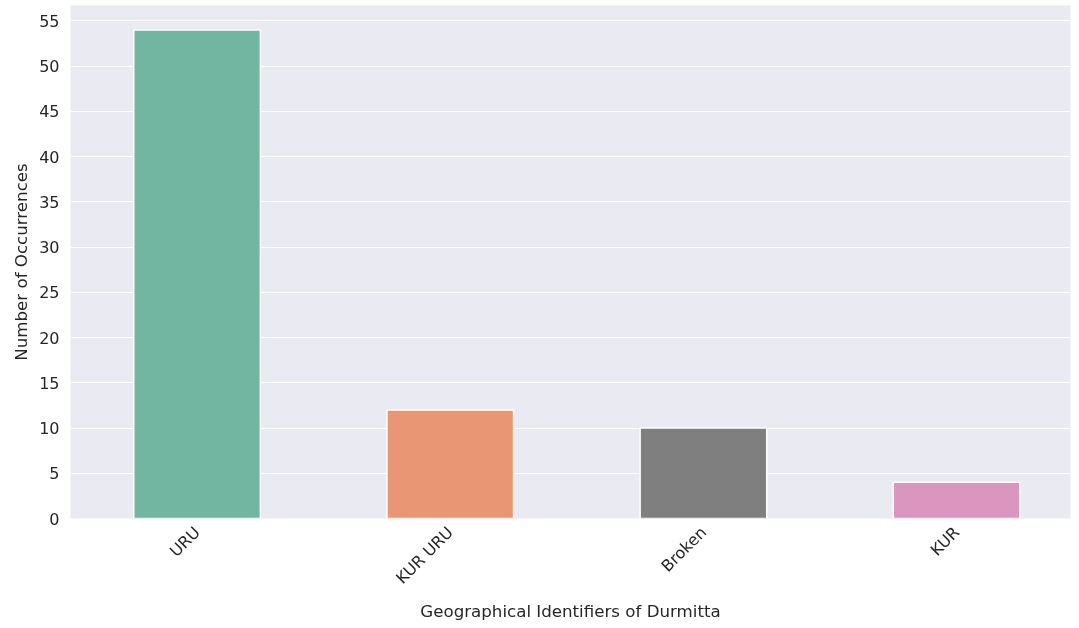  Describe the element at coordinates (49, 338) in the screenshot. I see `y-tick-label: 20` at that location.